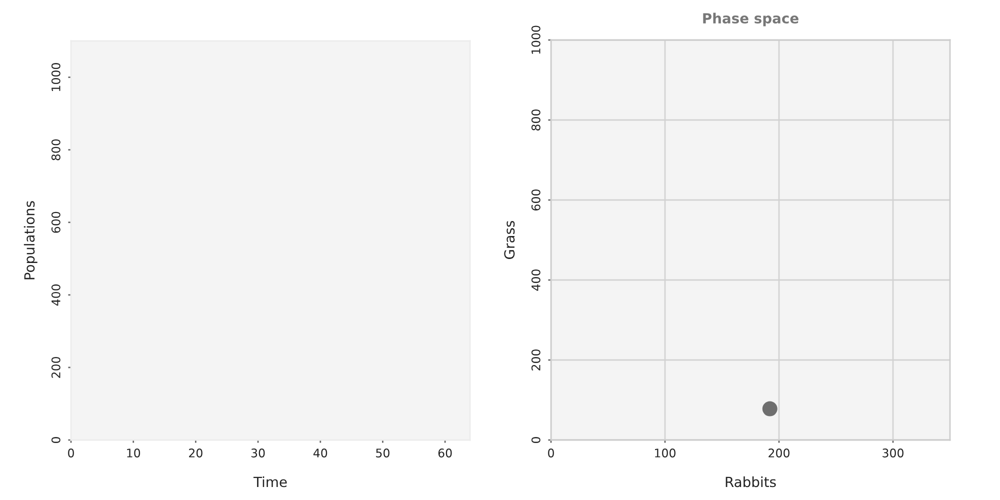 The width and height of the screenshot is (1000, 500). I want to click on y-axis-title: Grass, so click(509, 239).